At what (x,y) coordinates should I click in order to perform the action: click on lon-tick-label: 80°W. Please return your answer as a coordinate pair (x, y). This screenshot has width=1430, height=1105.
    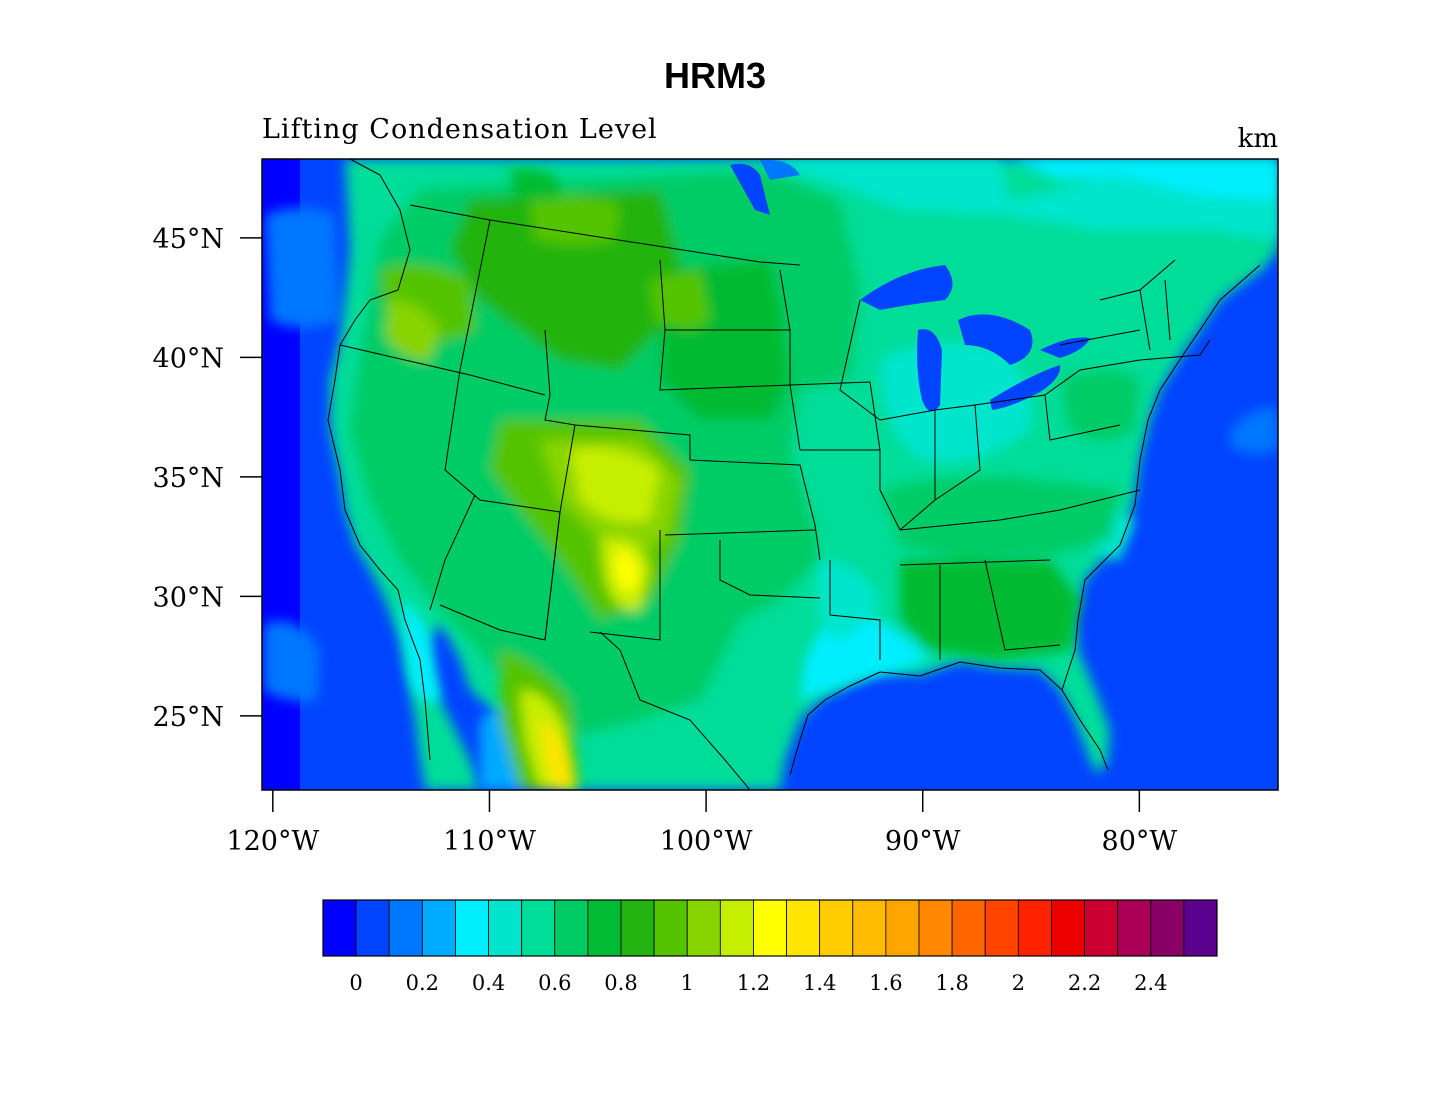
    Looking at the image, I should click on (1140, 841).